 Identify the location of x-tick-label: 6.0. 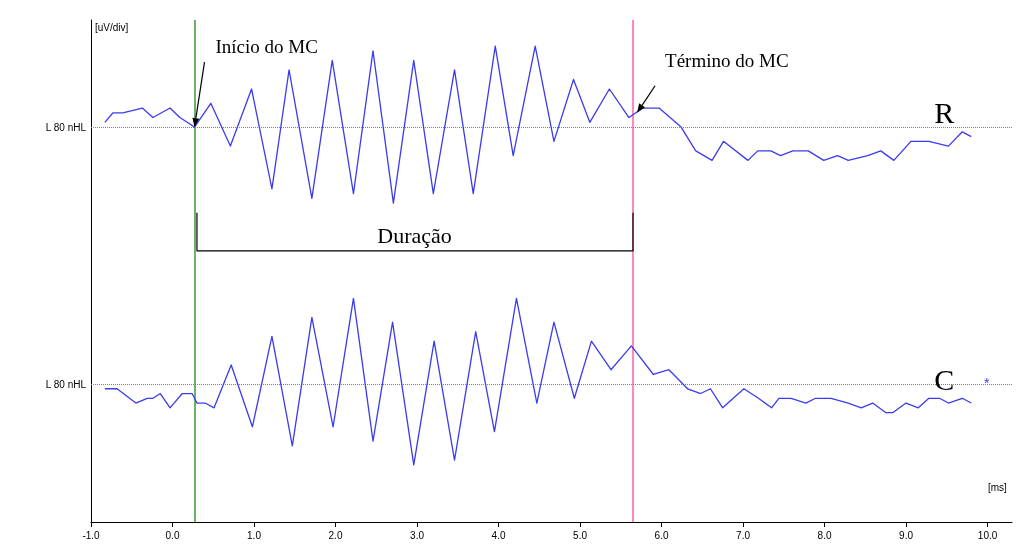
(661, 535).